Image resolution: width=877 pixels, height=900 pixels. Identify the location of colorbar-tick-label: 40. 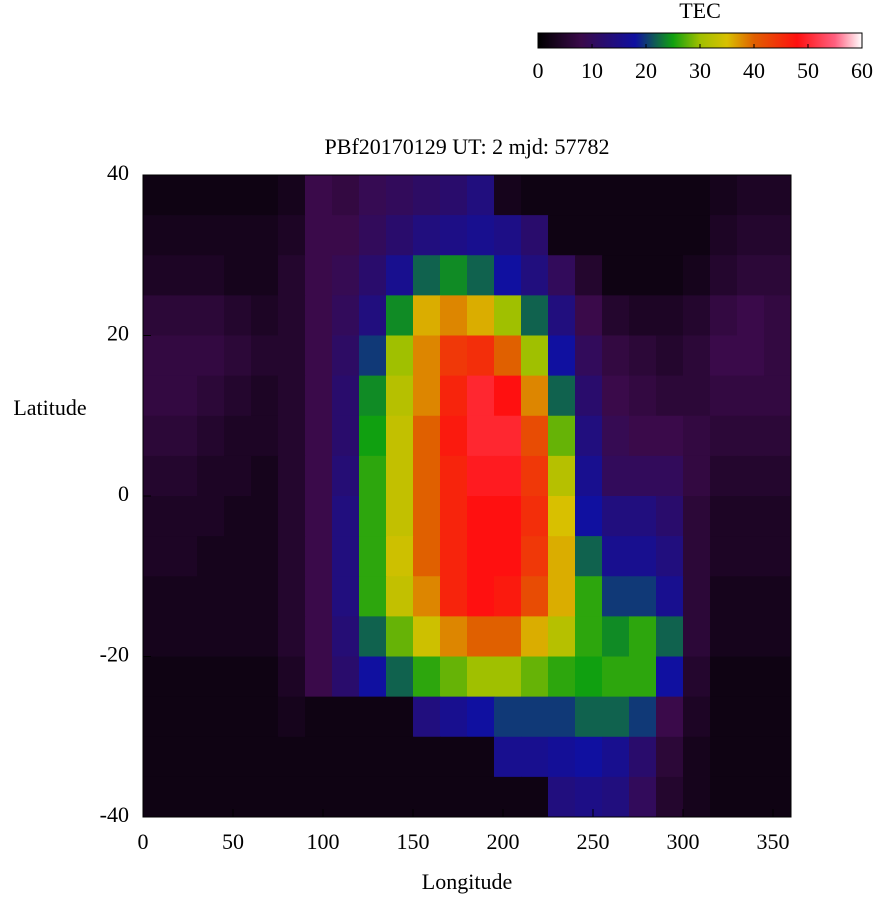
(754, 70).